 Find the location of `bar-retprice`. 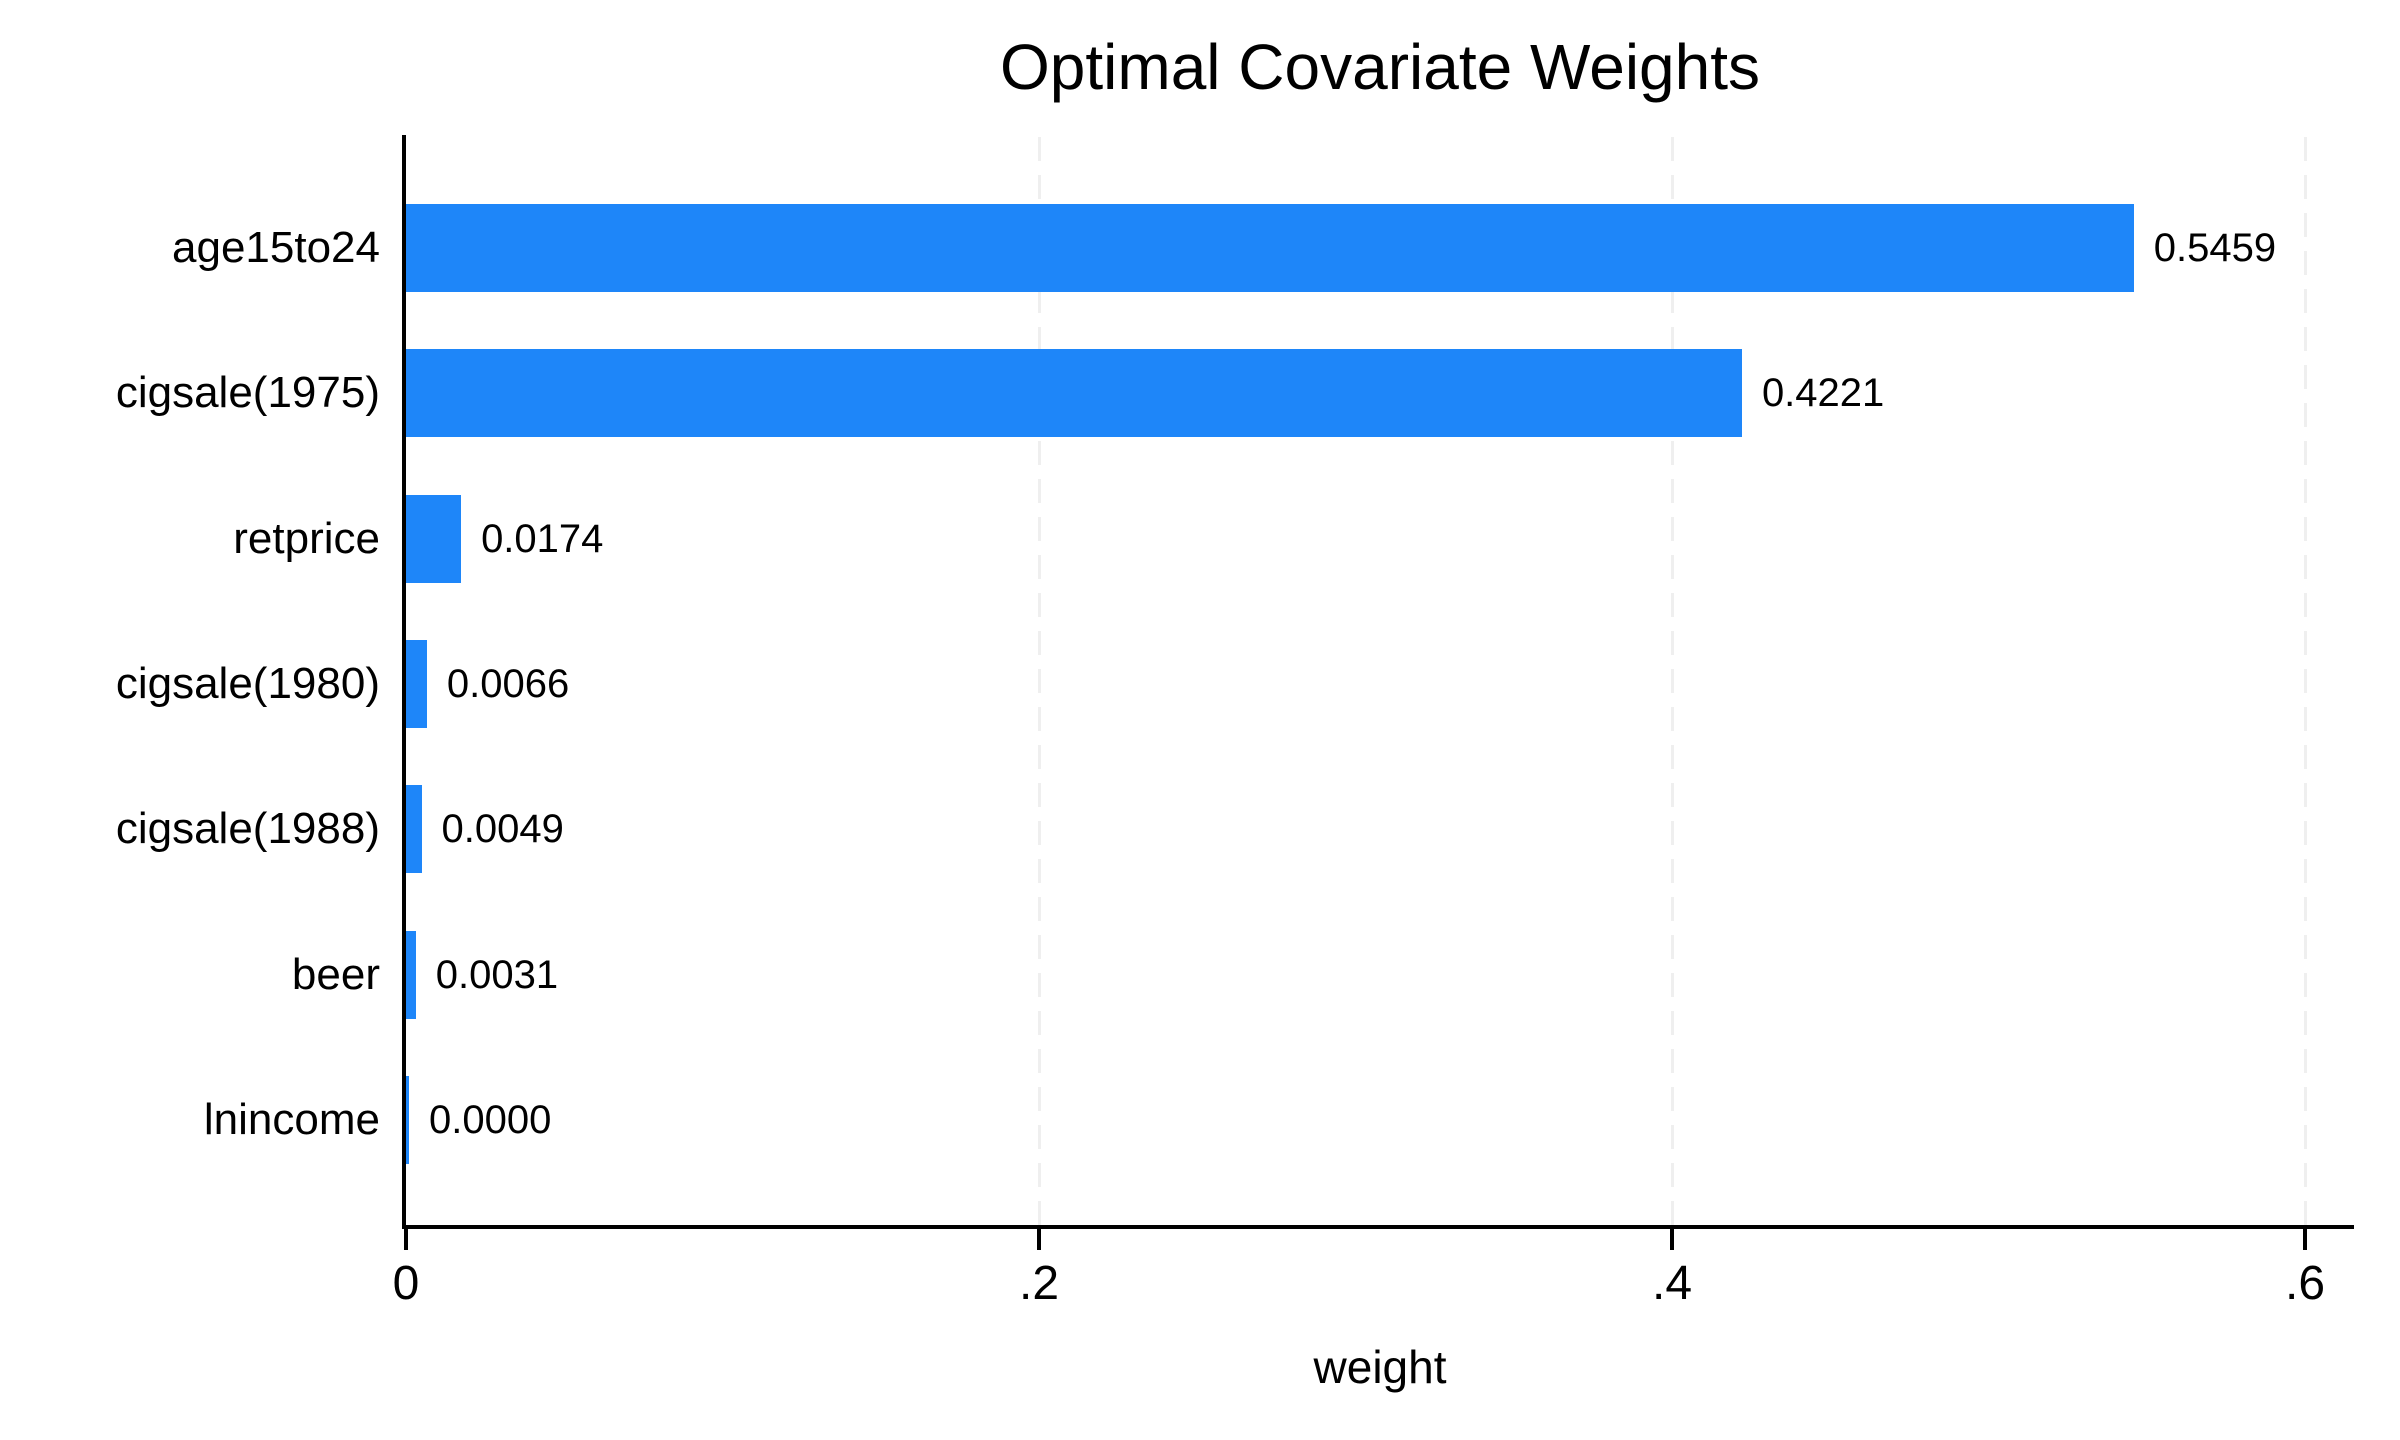

bar-retprice is located at coordinates (434, 539).